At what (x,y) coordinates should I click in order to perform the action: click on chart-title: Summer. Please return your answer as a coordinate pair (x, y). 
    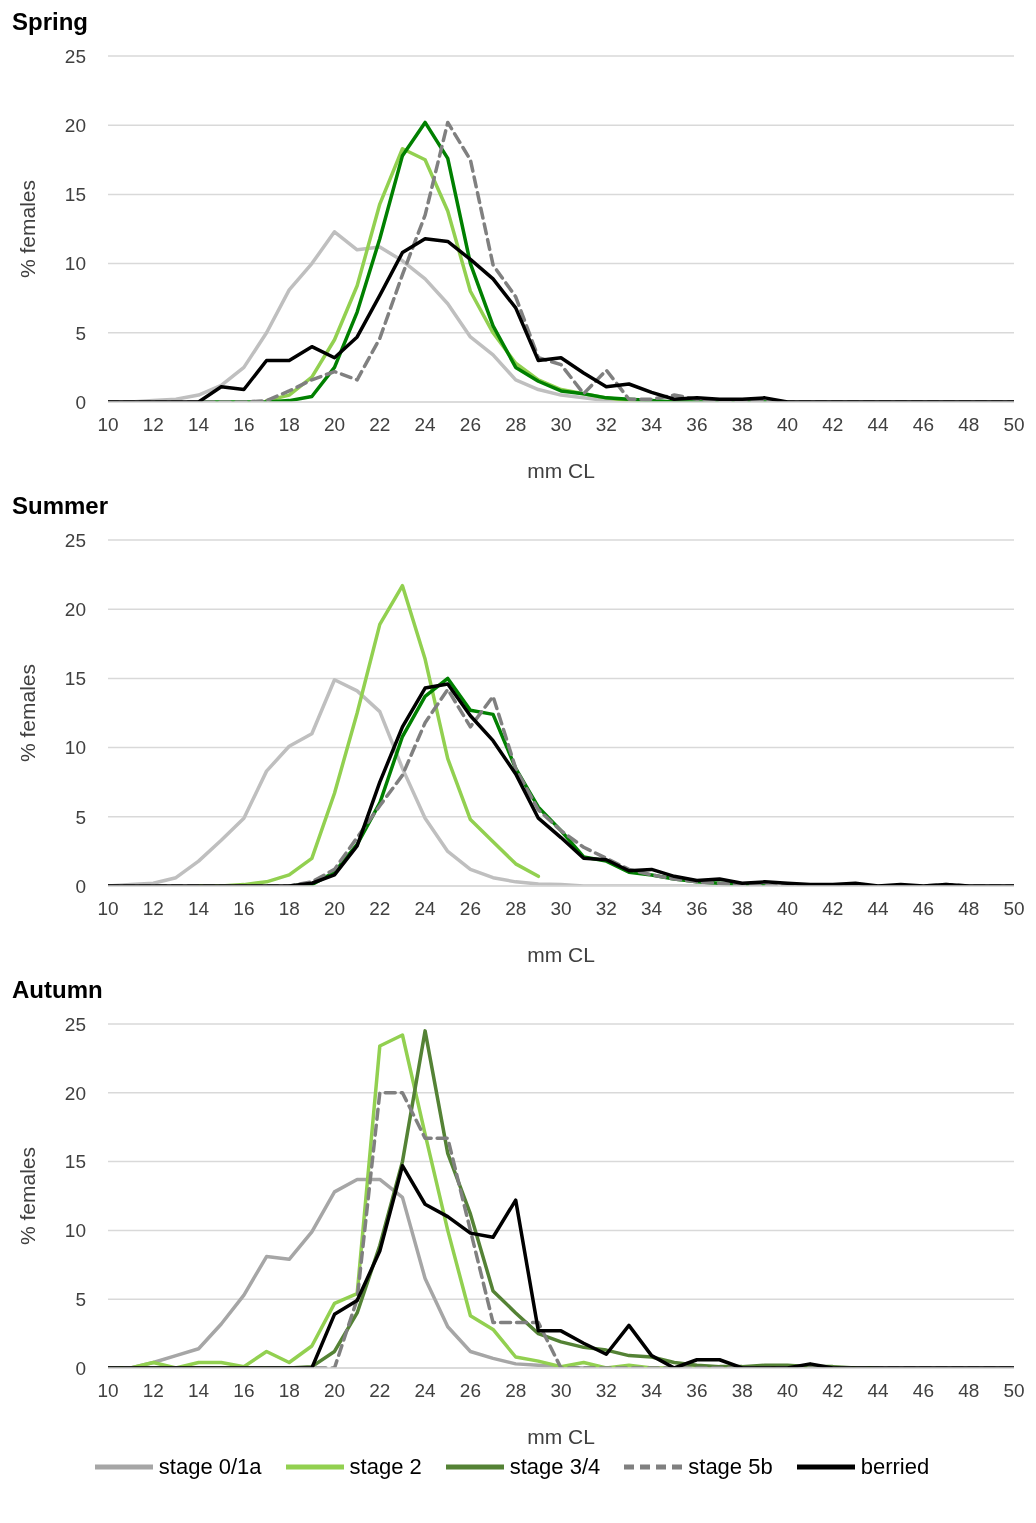
    Looking at the image, I should click on (61, 506).